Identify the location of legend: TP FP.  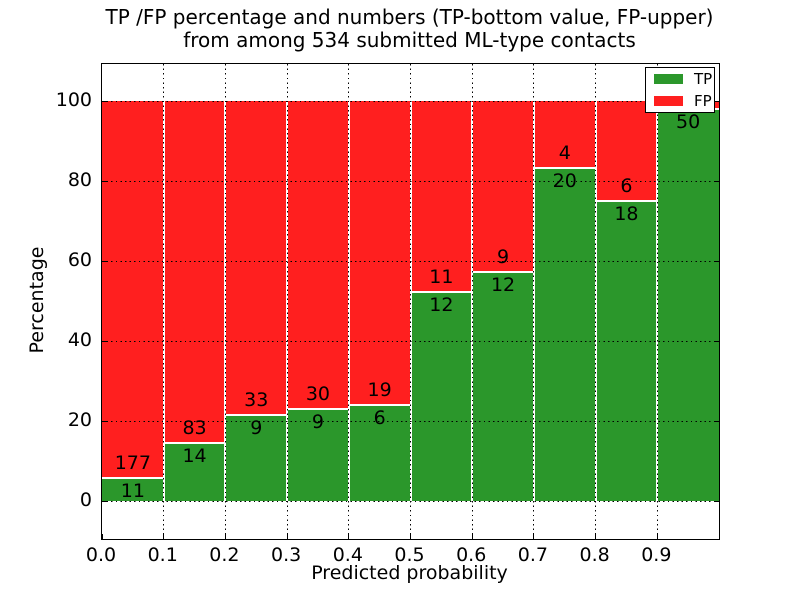
(680, 90).